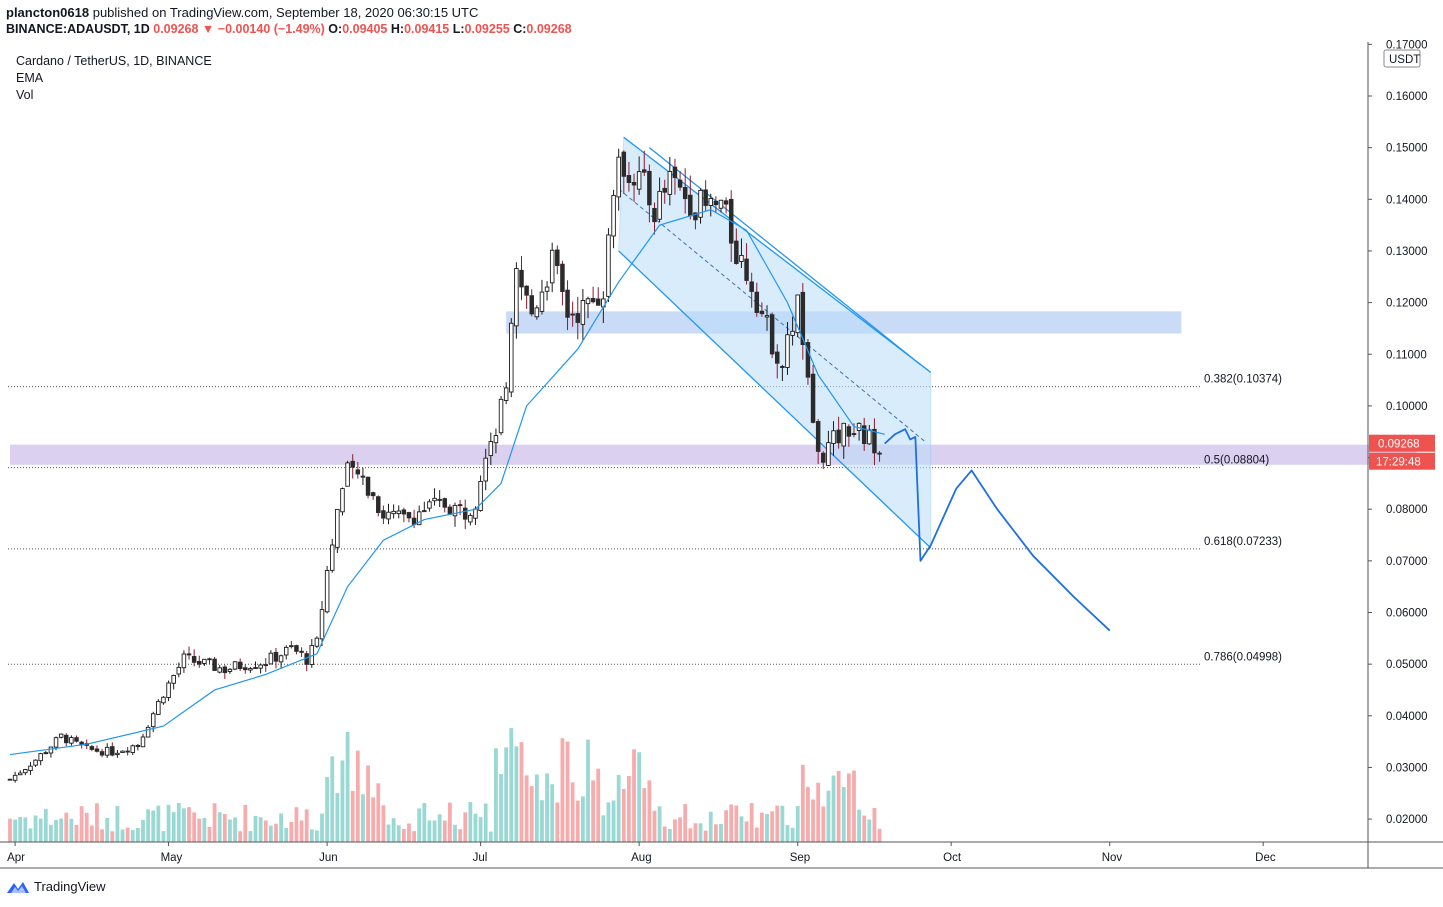 The height and width of the screenshot is (907, 1443). Describe the element at coordinates (208, 29) in the screenshot. I see `down-arrow-icon: ▼` at that location.